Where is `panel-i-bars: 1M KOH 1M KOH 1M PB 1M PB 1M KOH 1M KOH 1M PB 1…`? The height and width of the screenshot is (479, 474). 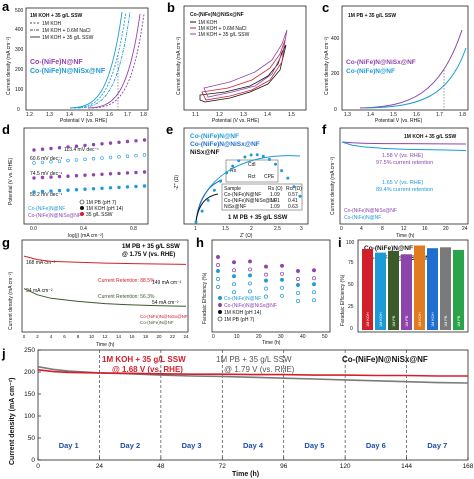
panel-i-bars: 1M KOH 1M KOH 1M PB 1M PB 1M KOH 1M KOH 1M PB 1… is located at coordinates (413, 287).